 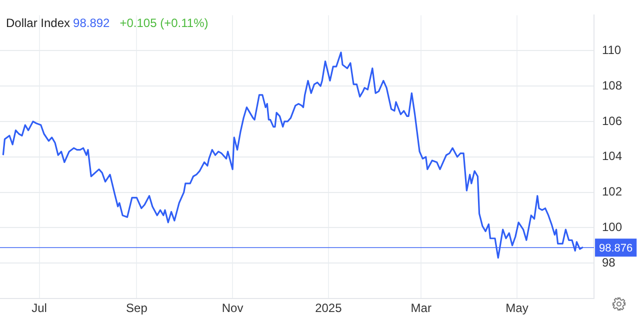 I want to click on x-tick-label: 2025, so click(x=328, y=308).